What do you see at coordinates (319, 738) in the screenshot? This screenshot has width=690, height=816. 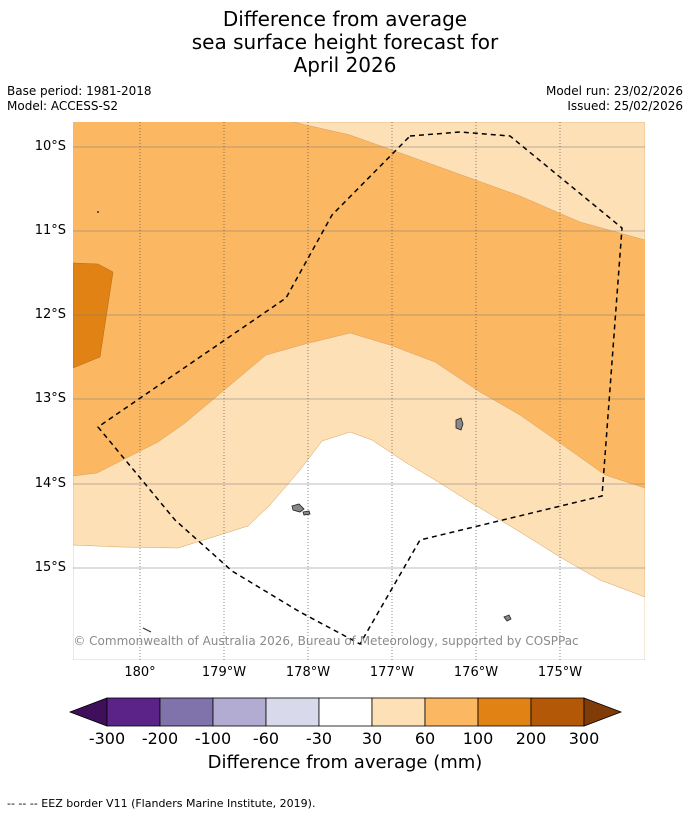 I see `colorbar-label: -30` at bounding box center [319, 738].